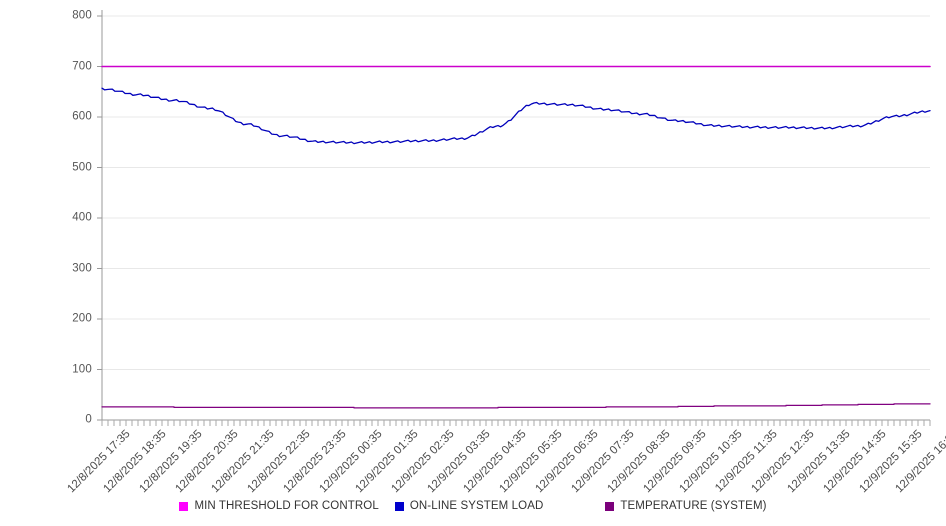 The image size is (946, 526). What do you see at coordinates (747, 461) in the screenshot?
I see `x-axis-tick-label: 12/9/2025 11:35` at bounding box center [747, 461].